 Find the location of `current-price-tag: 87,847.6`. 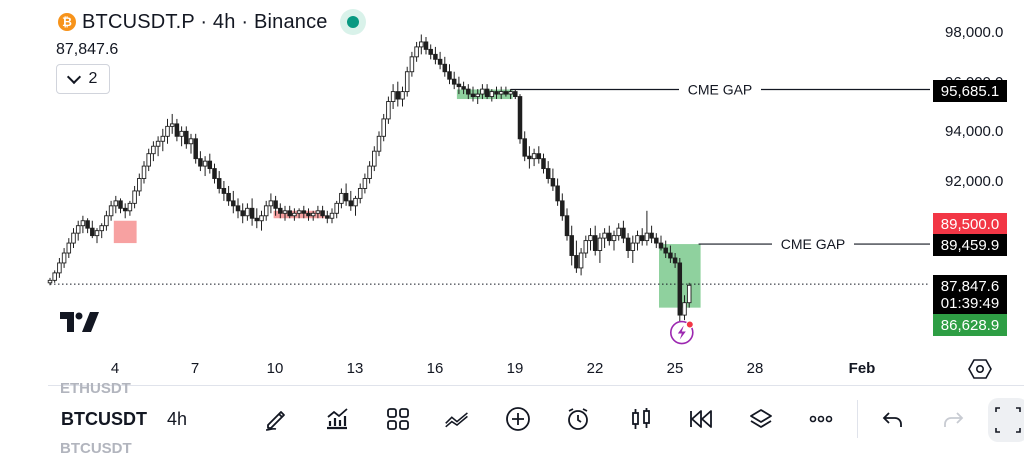

current-price-tag: 87,847.6 is located at coordinates (970, 286).